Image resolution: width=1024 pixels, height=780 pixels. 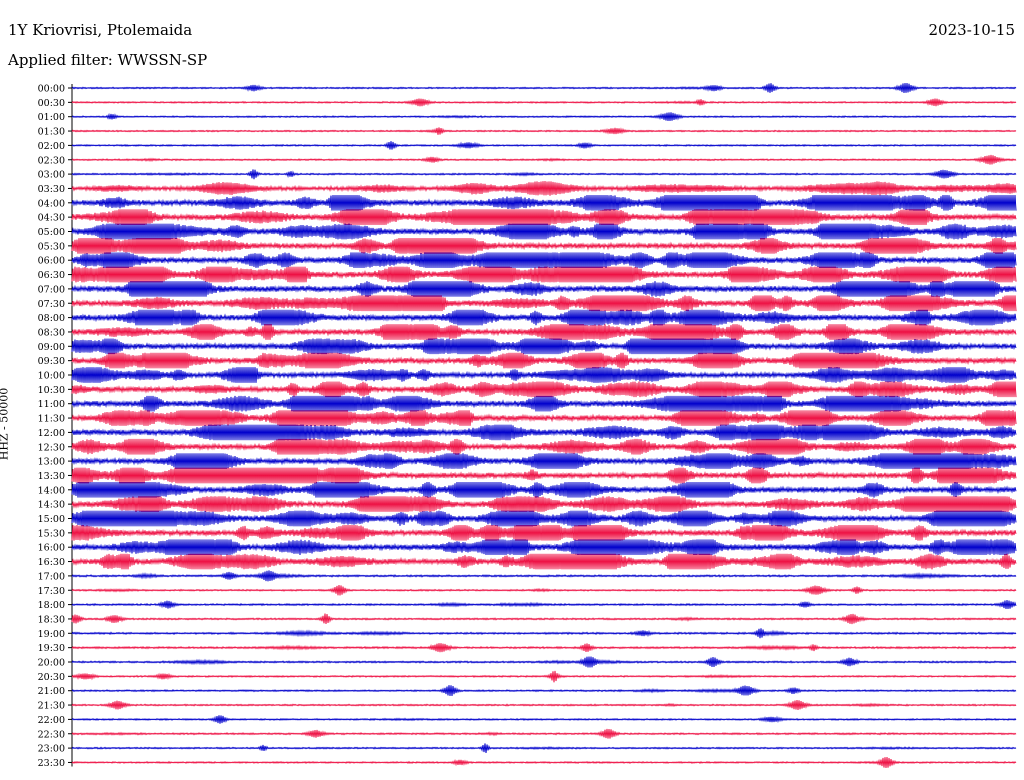 What do you see at coordinates (51, 691) in the screenshot?
I see `time-tick-label: 21:00` at bounding box center [51, 691].